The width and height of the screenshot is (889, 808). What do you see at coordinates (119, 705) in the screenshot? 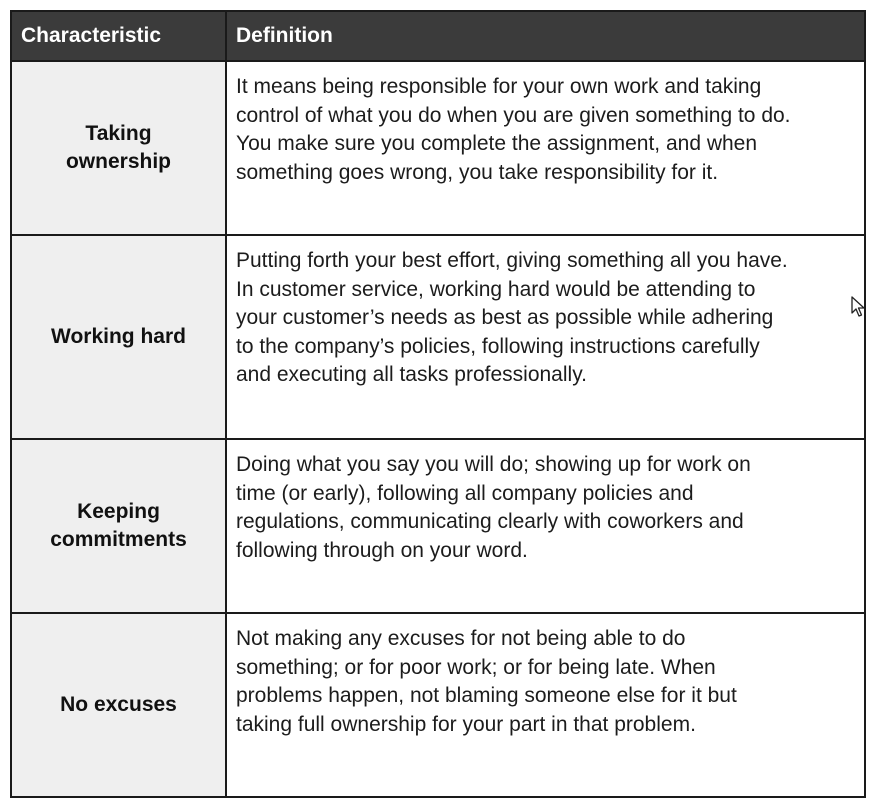
I see `characteristic-cell-no-excuses: No excuses` at bounding box center [119, 705].